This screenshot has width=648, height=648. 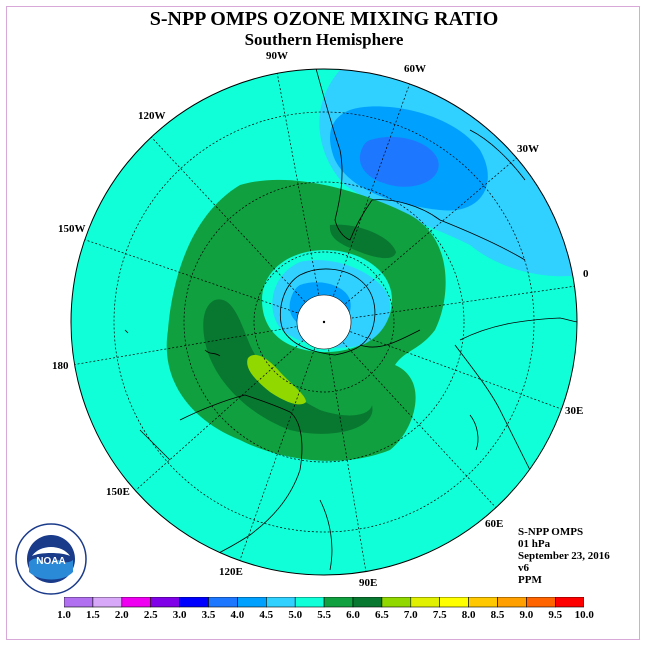 I want to click on lon-label-0: 0, so click(x=586, y=274).